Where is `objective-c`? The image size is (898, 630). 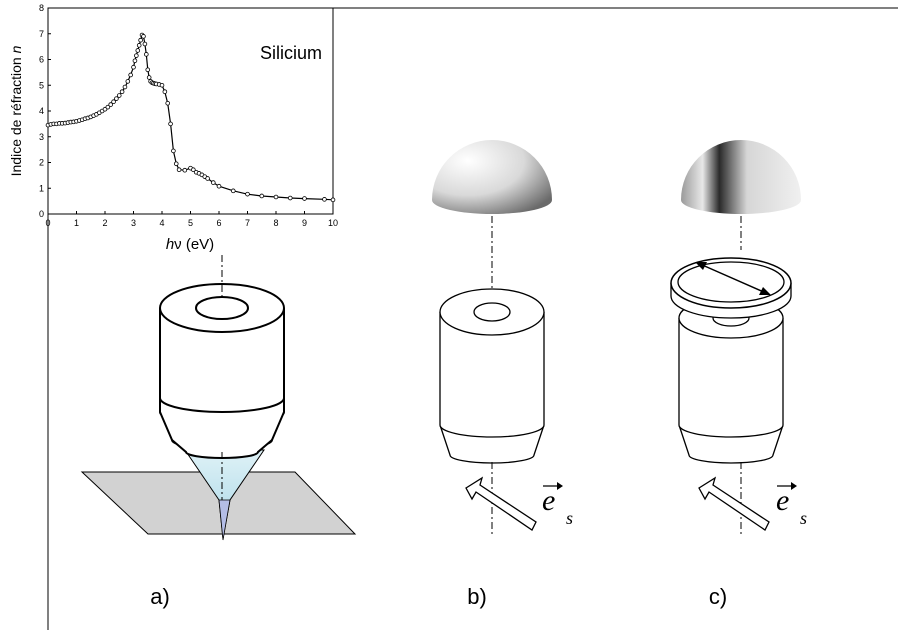
objective-c is located at coordinates (735, 337).